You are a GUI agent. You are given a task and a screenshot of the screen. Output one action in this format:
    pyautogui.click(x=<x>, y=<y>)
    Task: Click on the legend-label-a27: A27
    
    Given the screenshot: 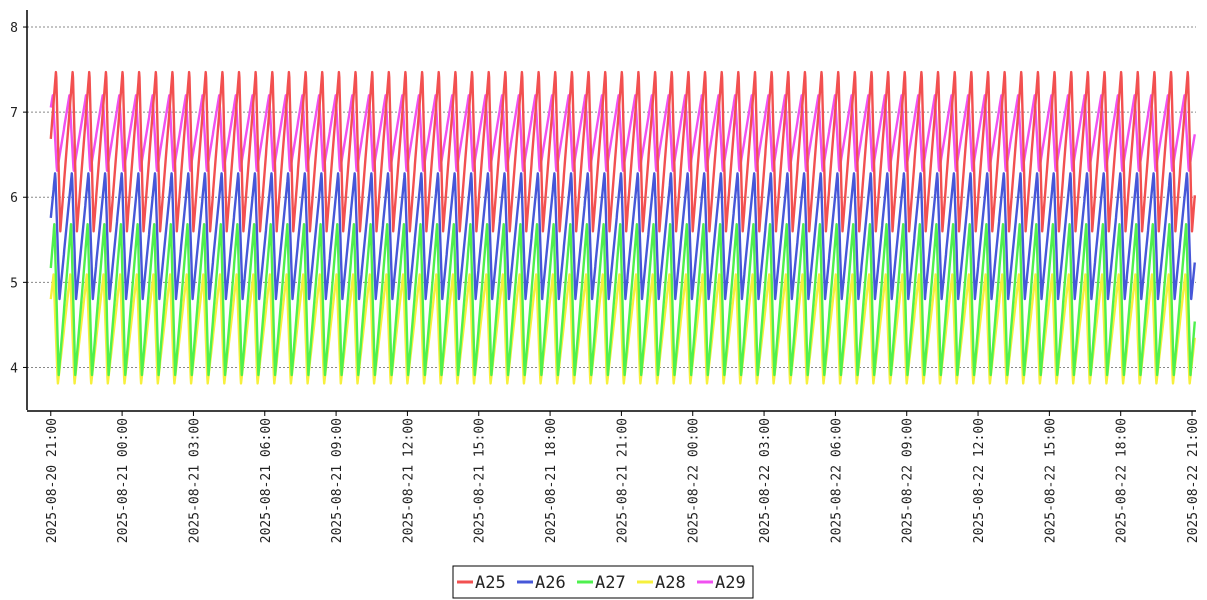 What is the action you would take?
    pyautogui.click(x=610, y=583)
    